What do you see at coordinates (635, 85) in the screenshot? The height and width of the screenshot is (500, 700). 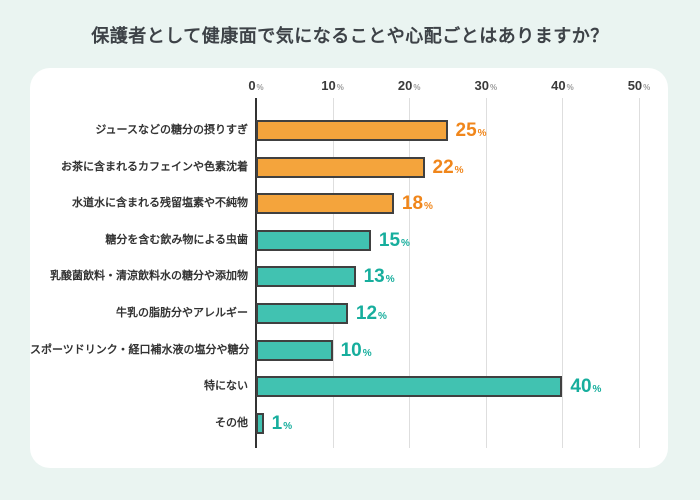 I see `axis-tick-number: 50` at bounding box center [635, 85].